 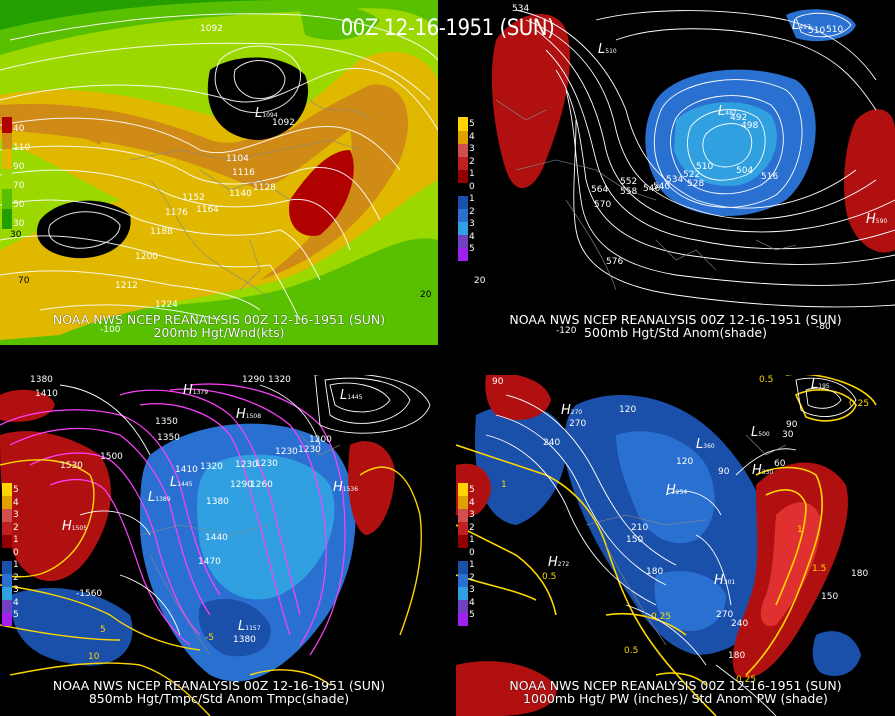 I want to click on contour-label: 270, so click(x=725, y=615).